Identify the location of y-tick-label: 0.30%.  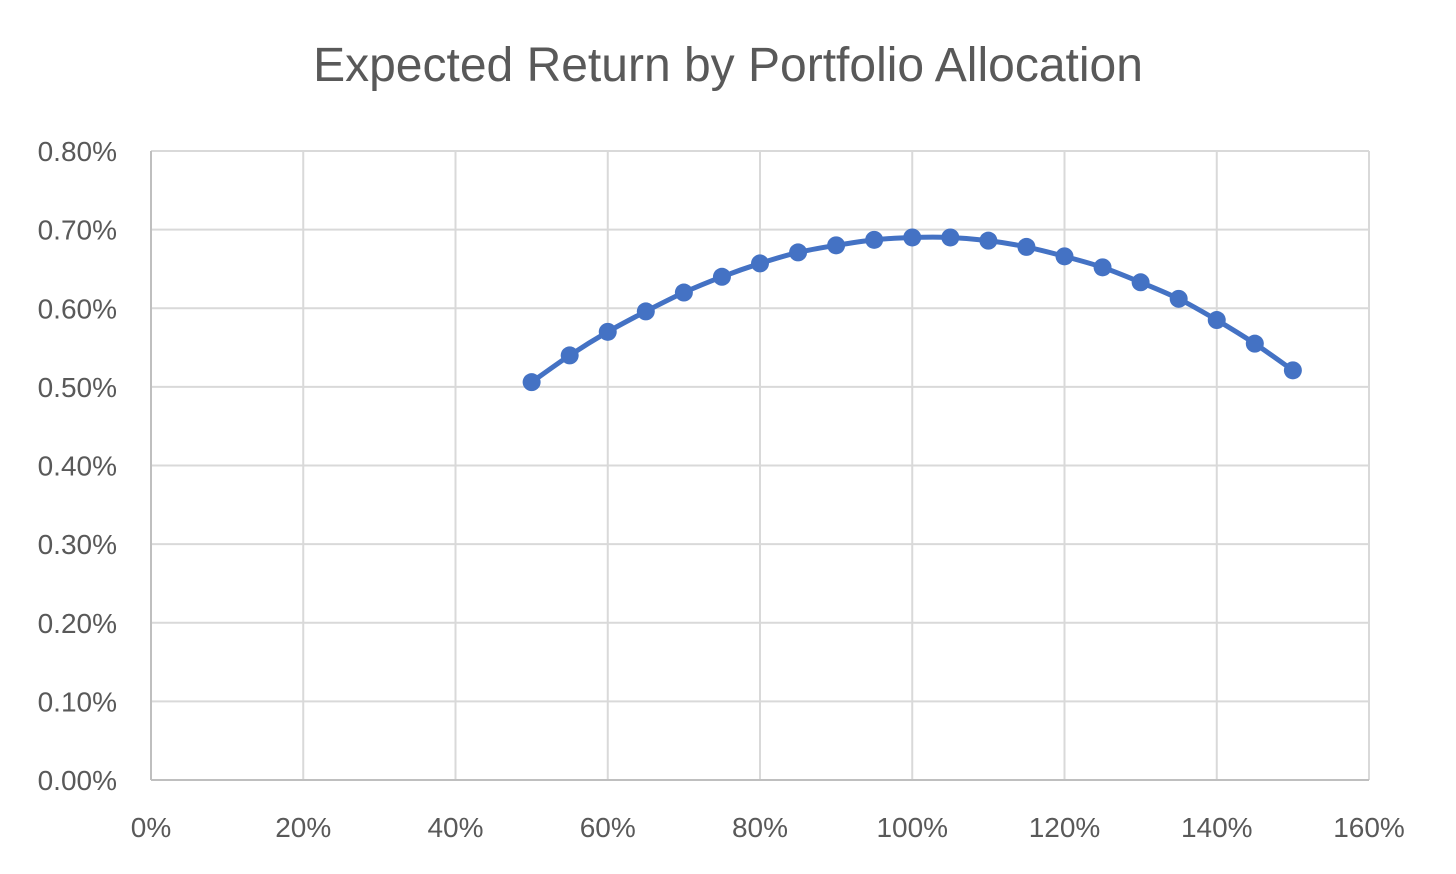
(77, 544).